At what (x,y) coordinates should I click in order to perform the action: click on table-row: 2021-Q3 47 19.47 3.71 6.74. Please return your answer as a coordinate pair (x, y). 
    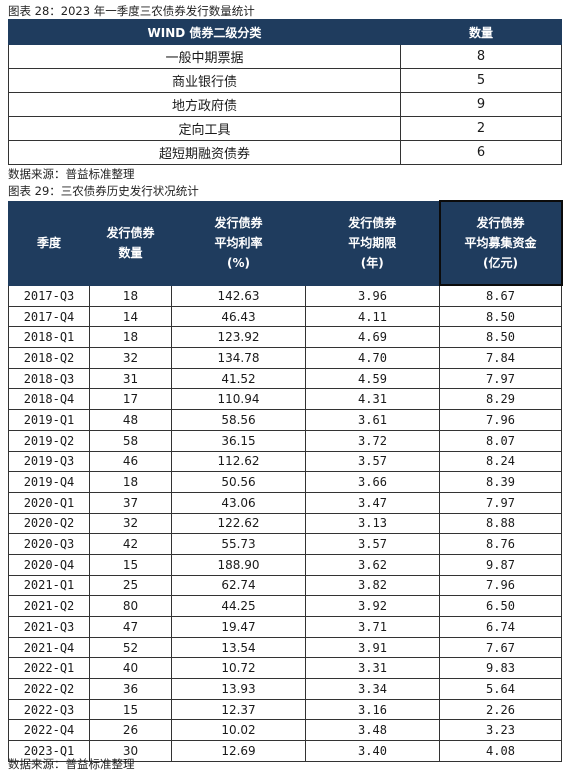
    Looking at the image, I should click on (285, 627).